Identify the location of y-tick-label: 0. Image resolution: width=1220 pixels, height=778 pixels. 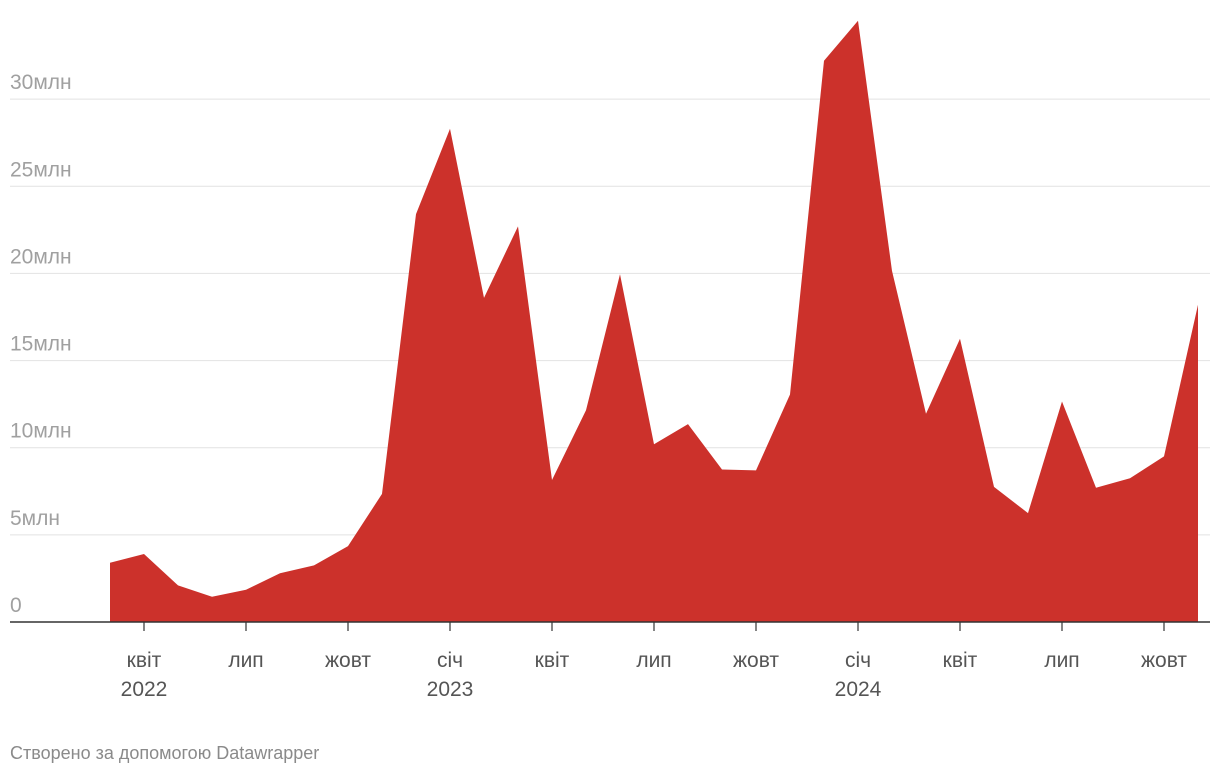
(16, 605).